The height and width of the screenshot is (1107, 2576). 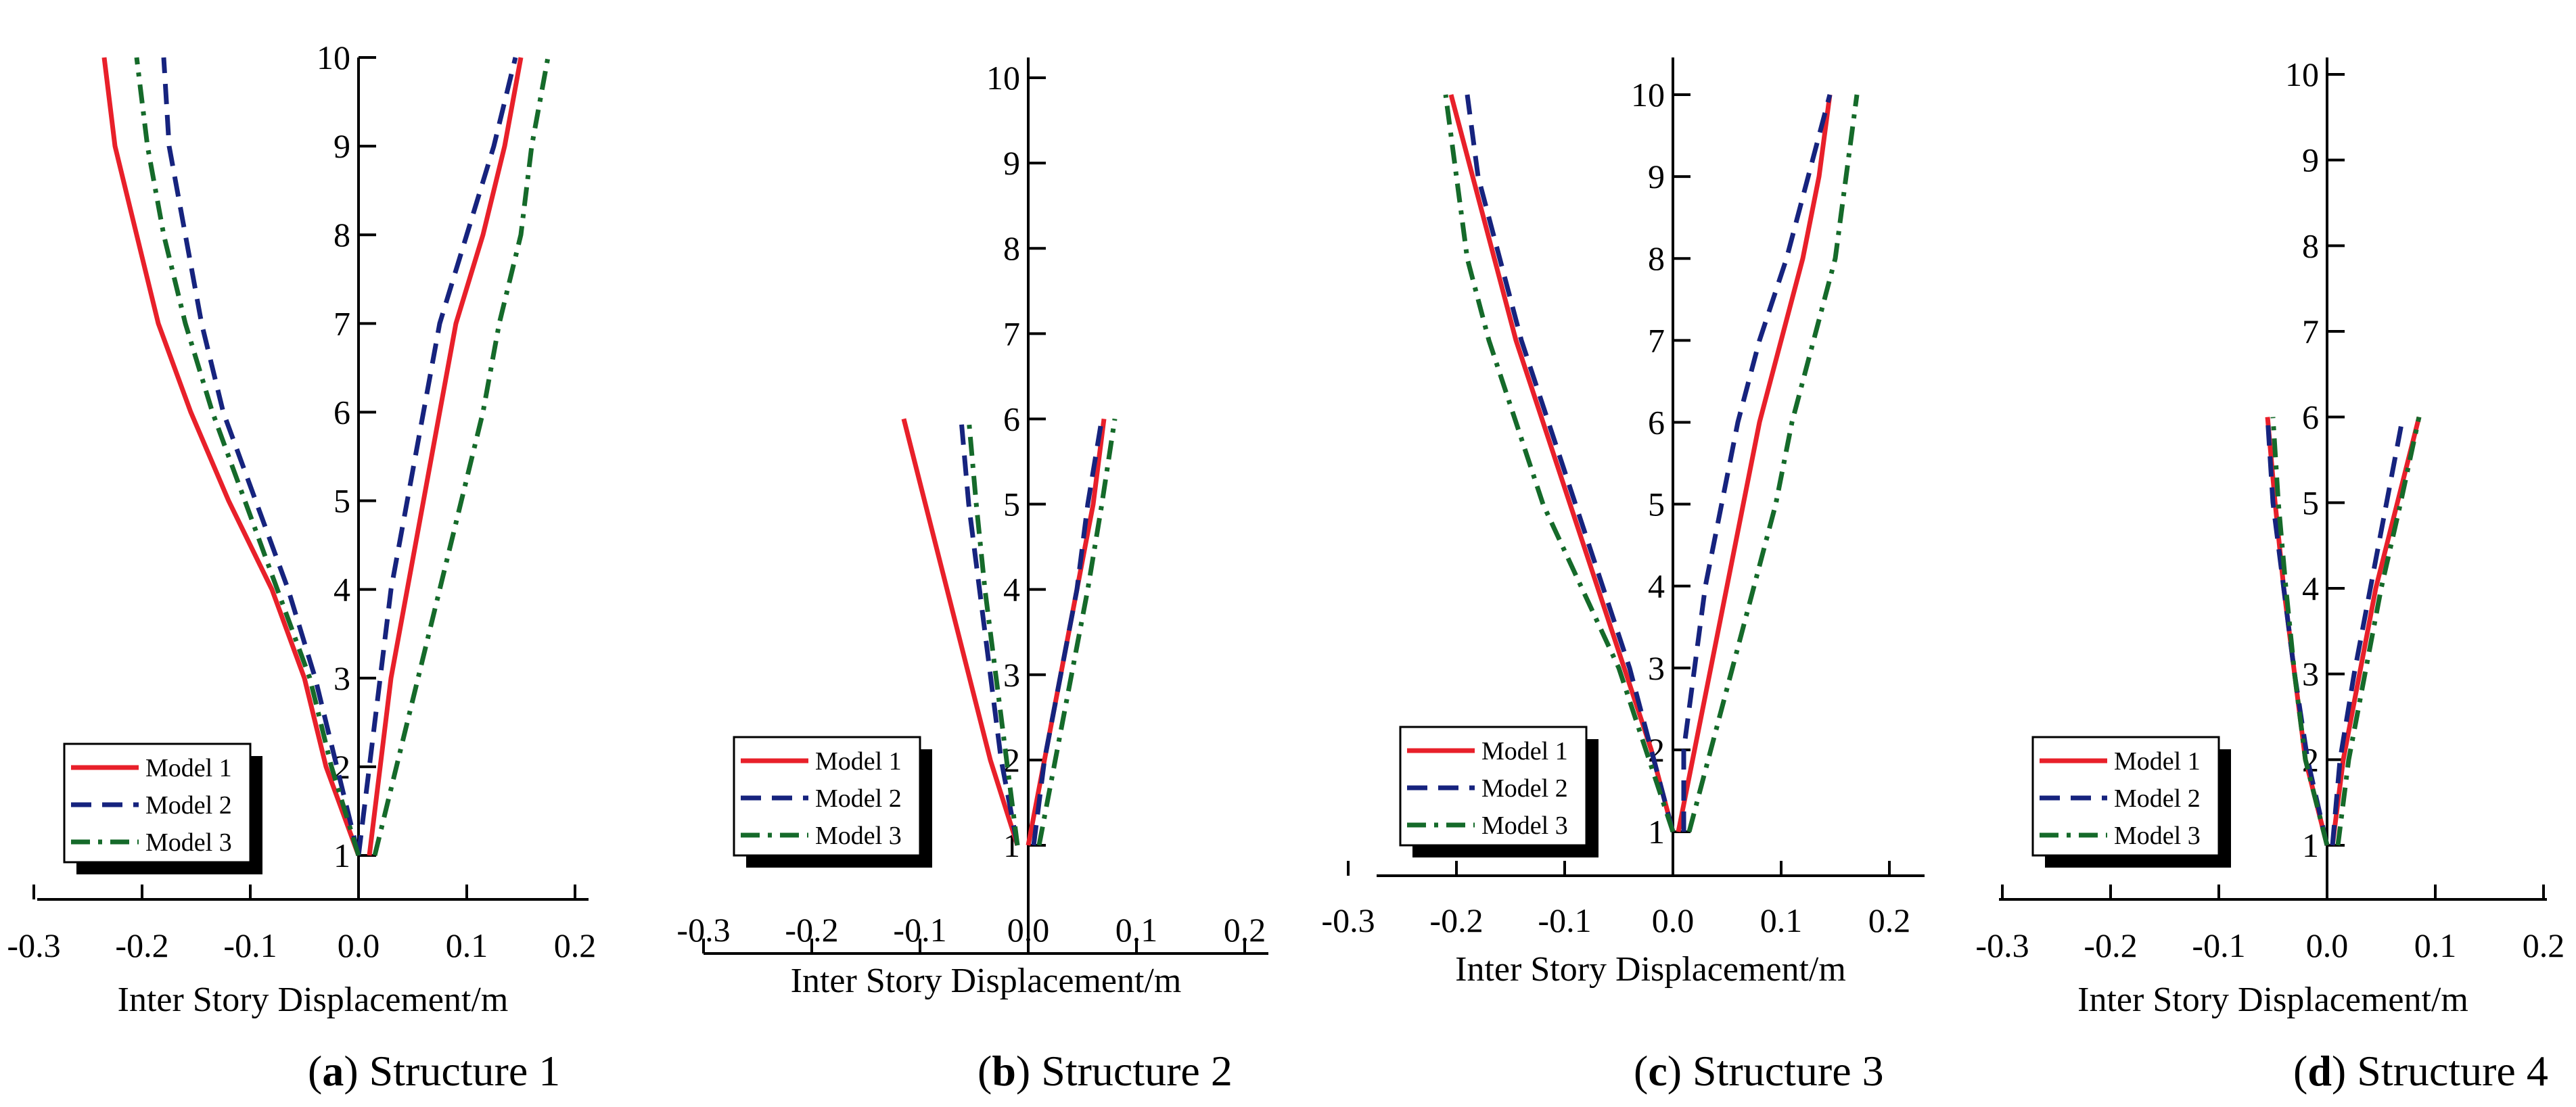 I want to click on caption-letter: d, so click(x=2319, y=1071).